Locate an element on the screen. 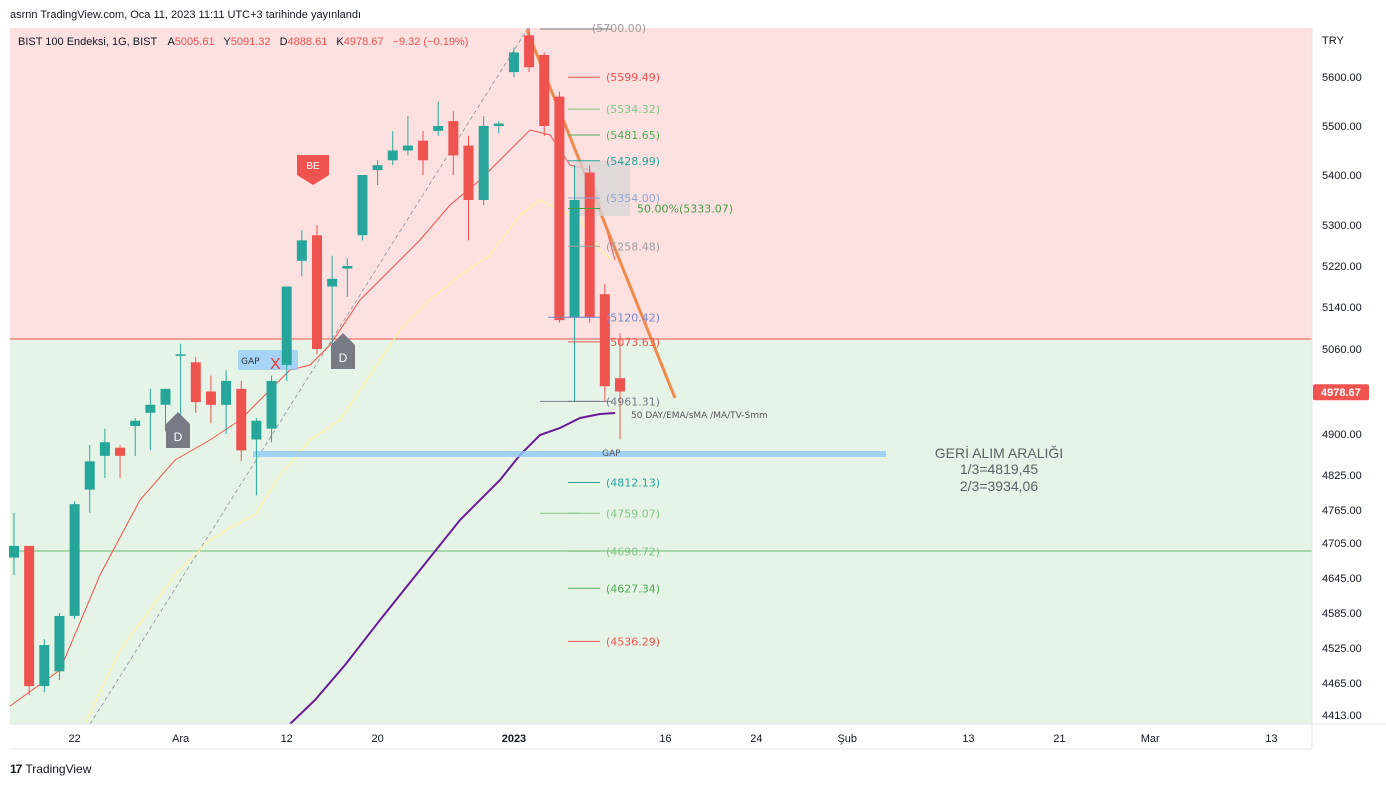 The width and height of the screenshot is (1386, 787). retrace-line2: 2/3=3934,06 is located at coordinates (999, 486).